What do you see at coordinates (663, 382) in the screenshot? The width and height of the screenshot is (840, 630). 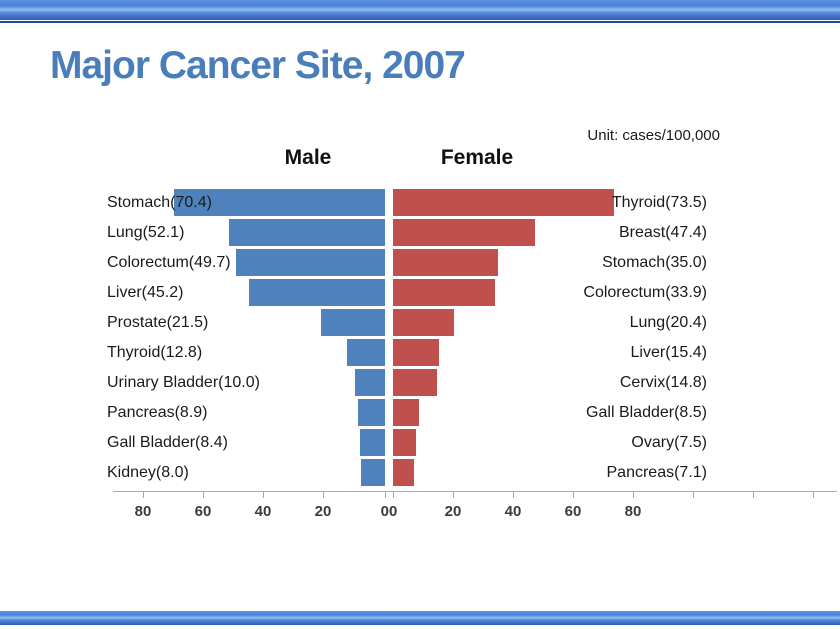 I see `female-bar-label: Cervix(14.8)` at bounding box center [663, 382].